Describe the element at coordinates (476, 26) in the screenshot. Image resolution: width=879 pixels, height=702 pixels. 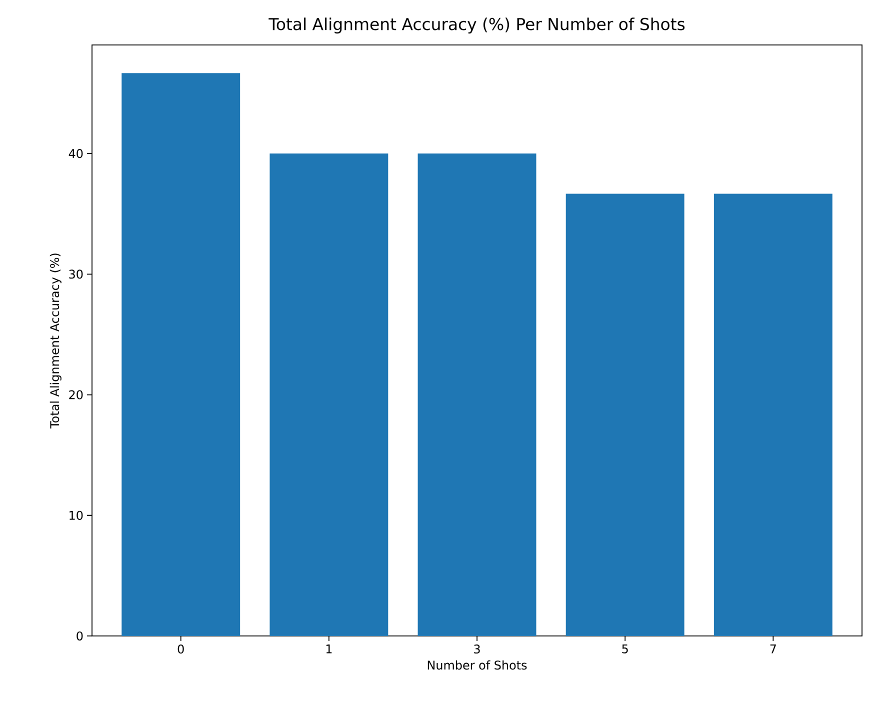
I see `chart-title: Total Alignment Accuracy (%) Per Number of Shots` at that location.